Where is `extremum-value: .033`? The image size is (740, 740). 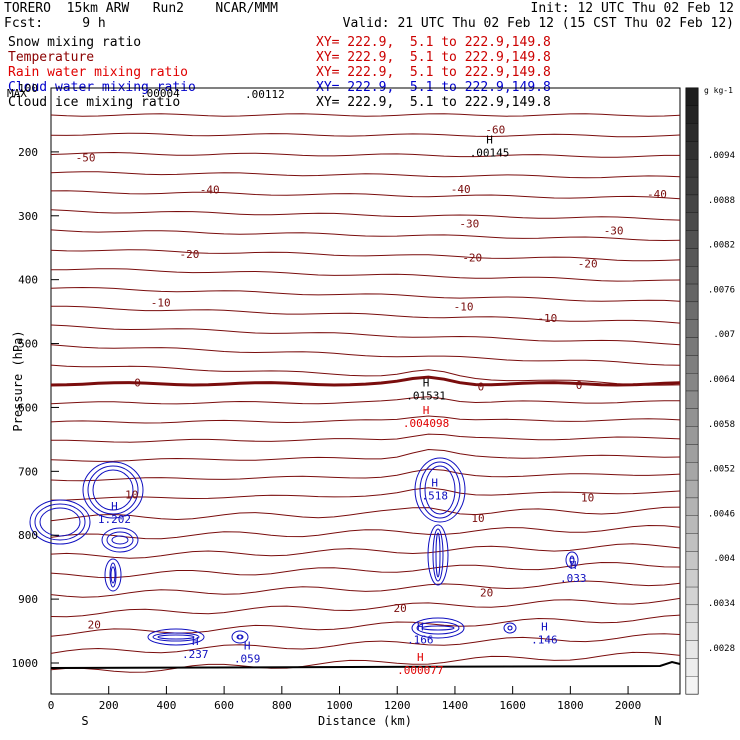
extremum-value: .033 is located at coordinates (573, 578).